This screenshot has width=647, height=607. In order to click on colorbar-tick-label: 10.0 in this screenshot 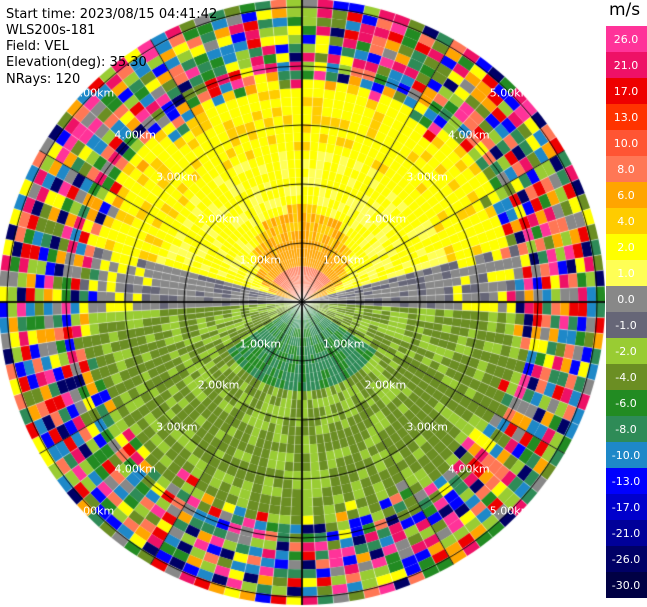, I will do `click(626, 143)`.